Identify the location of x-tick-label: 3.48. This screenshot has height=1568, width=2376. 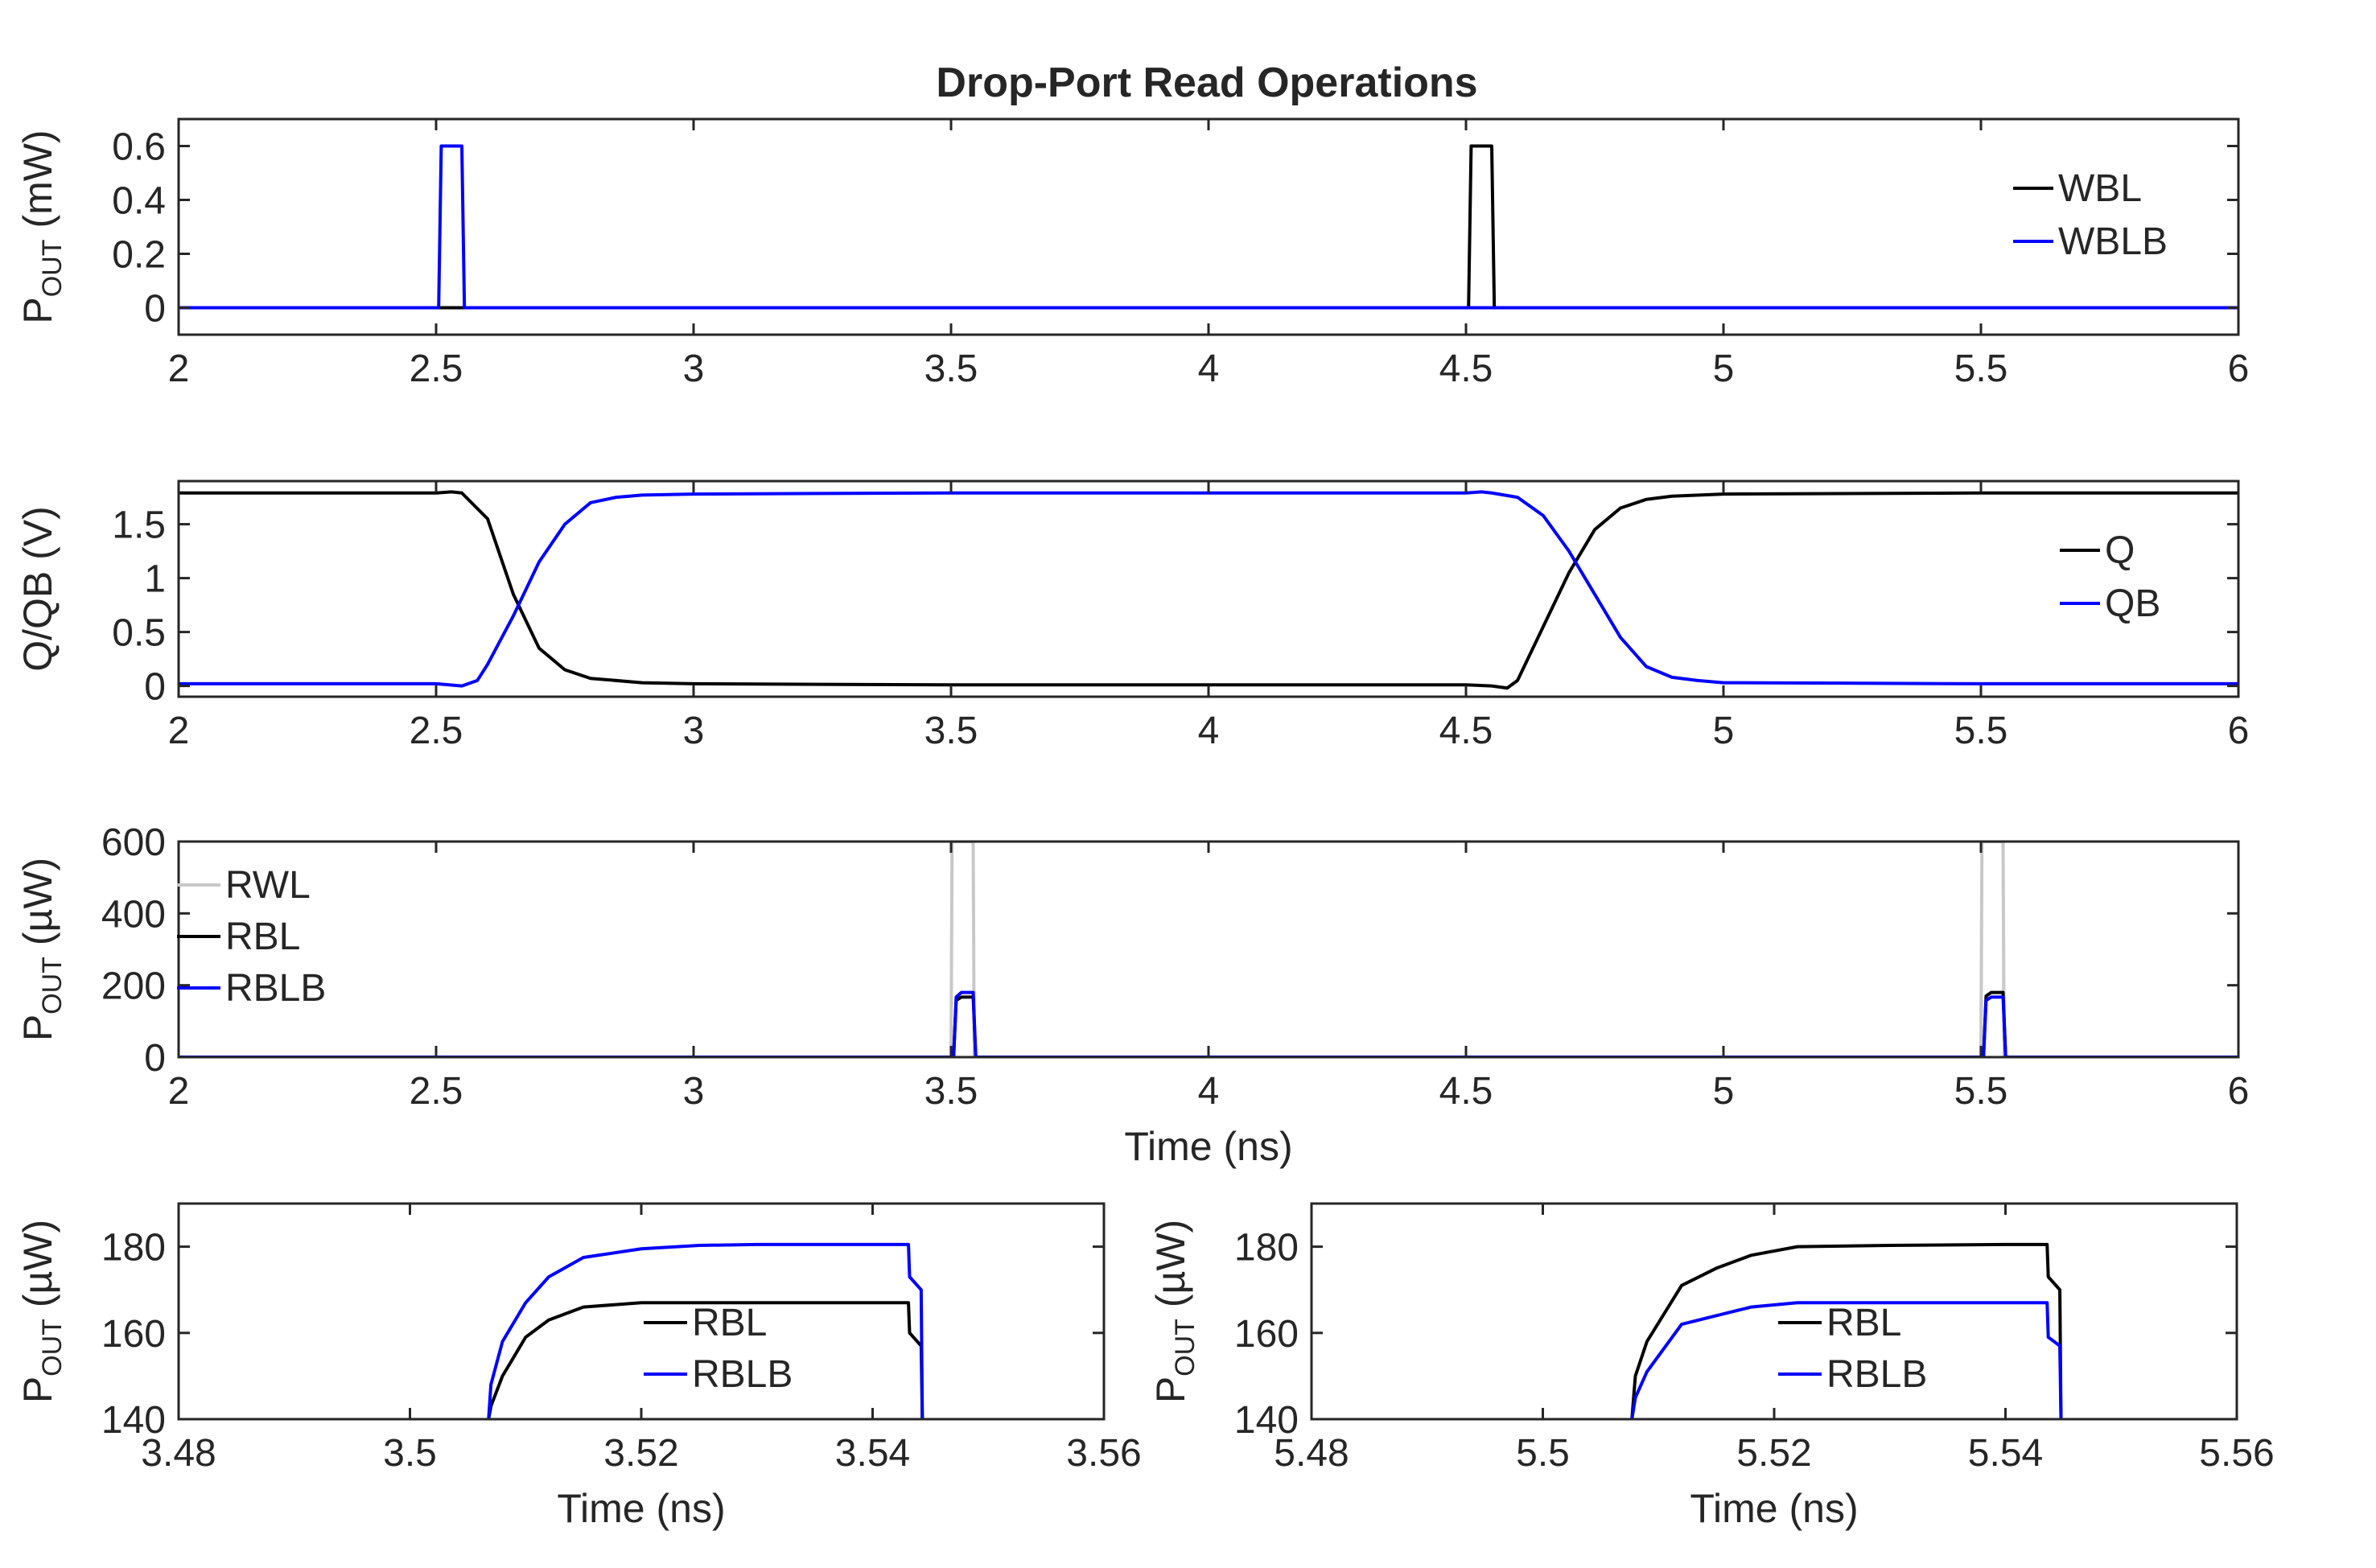
(178, 1453).